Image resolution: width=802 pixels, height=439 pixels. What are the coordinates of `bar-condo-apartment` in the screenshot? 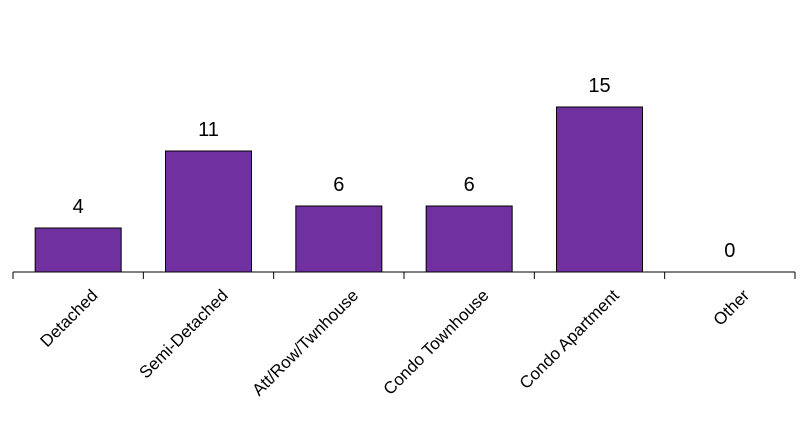 It's located at (599, 189).